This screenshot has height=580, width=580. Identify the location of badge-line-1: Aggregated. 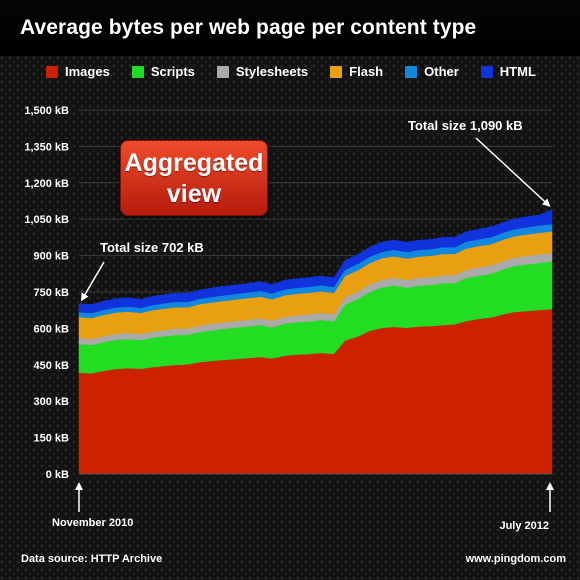
(194, 163).